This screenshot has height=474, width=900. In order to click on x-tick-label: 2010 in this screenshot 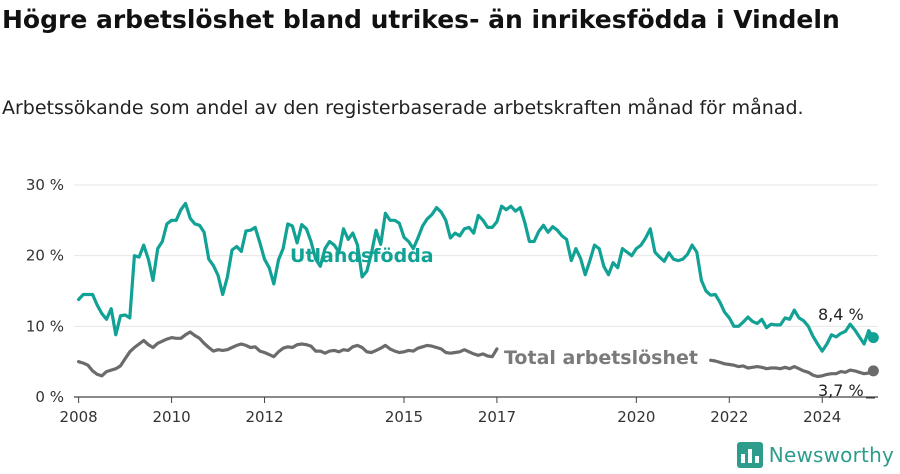, I will do `click(172, 417)`.